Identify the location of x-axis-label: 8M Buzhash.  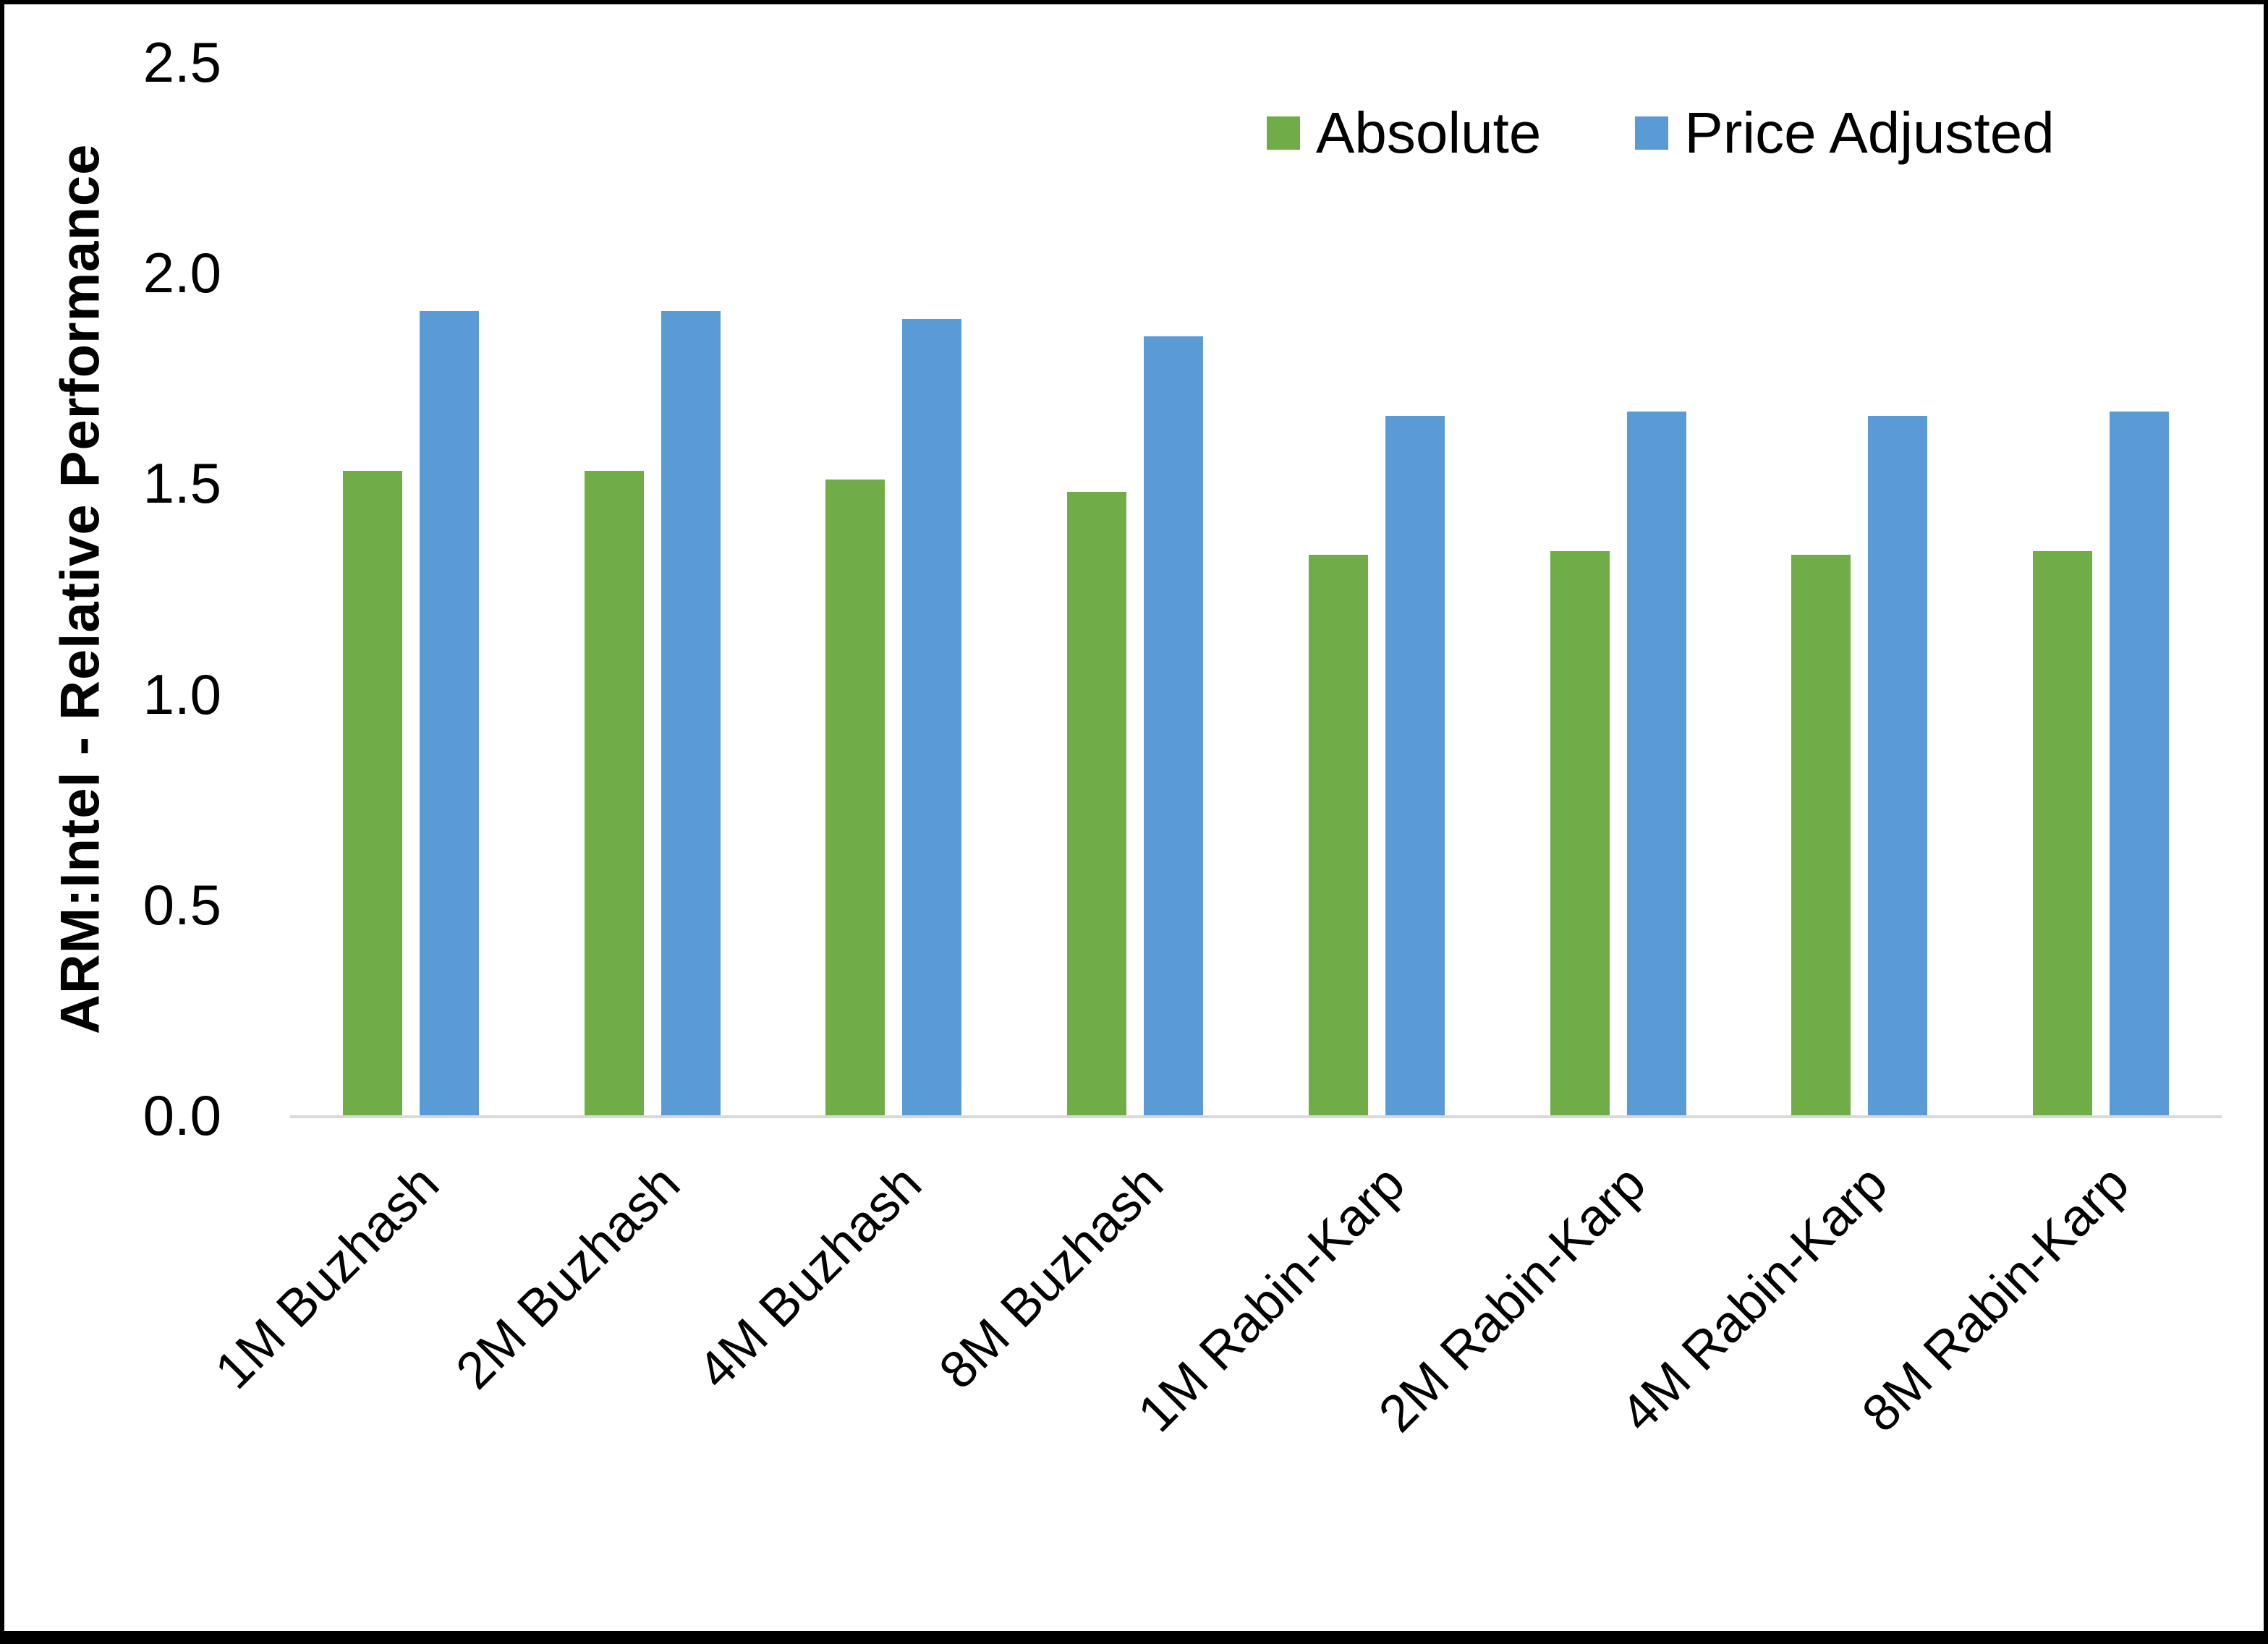
(1051, 1277).